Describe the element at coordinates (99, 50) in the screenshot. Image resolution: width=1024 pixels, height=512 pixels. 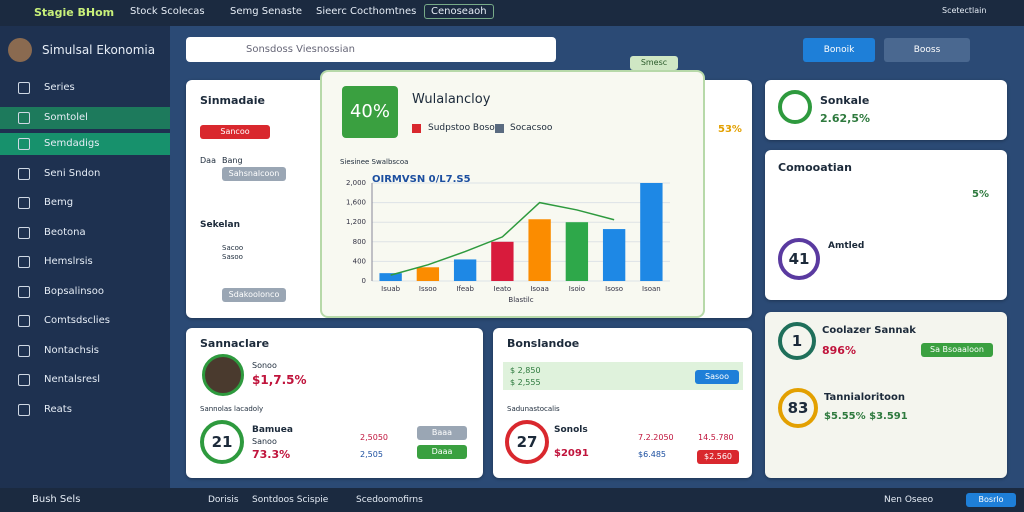
I see `sidebar-title: Simulsal Ekonomia` at that location.